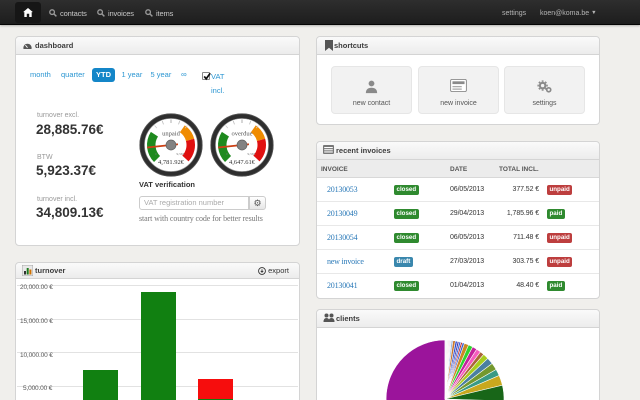  Describe the element at coordinates (242, 162) in the screenshot. I see `svg-text: 4,647.61€` at that location.